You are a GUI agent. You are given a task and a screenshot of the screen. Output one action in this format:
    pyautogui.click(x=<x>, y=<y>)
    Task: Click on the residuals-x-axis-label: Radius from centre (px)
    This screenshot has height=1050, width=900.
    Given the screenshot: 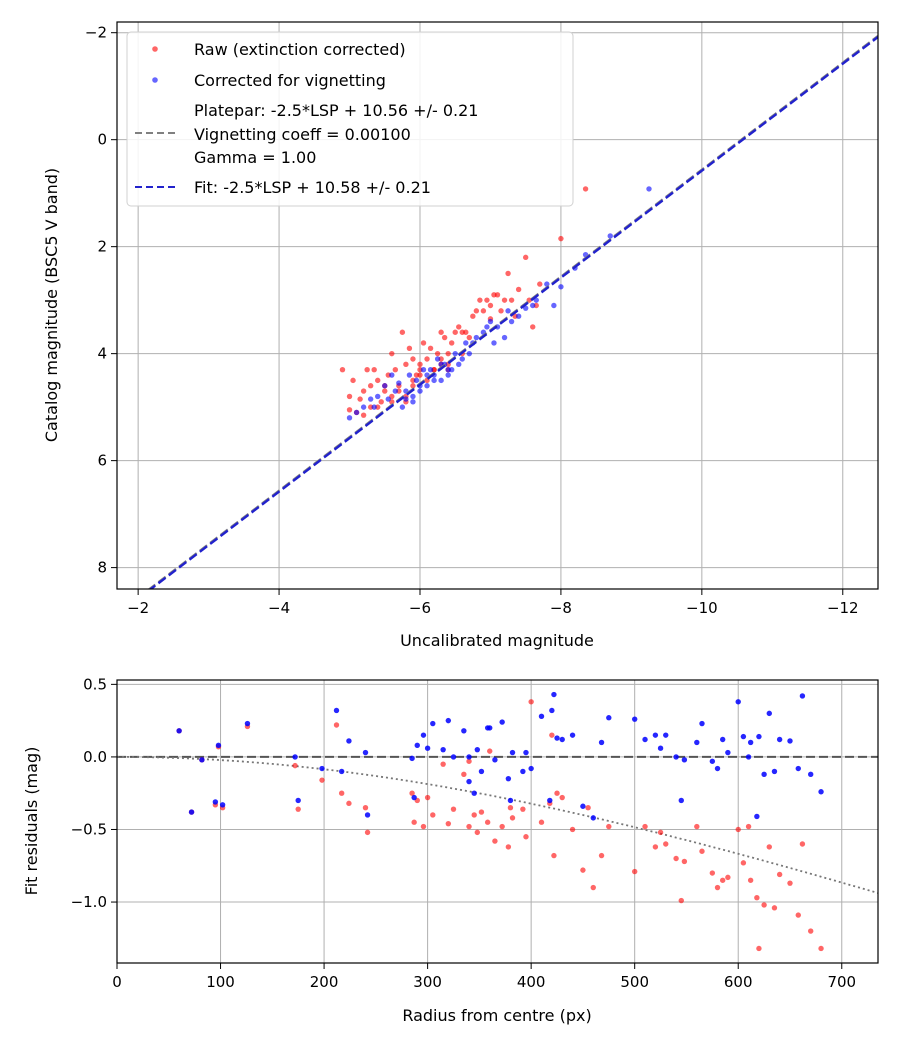 What is the action you would take?
    pyautogui.click(x=496, y=1015)
    